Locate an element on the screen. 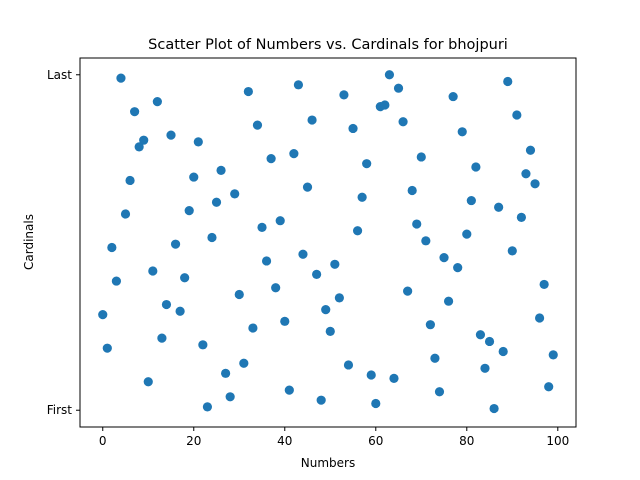  x-tick-label: 80 is located at coordinates (466, 441).